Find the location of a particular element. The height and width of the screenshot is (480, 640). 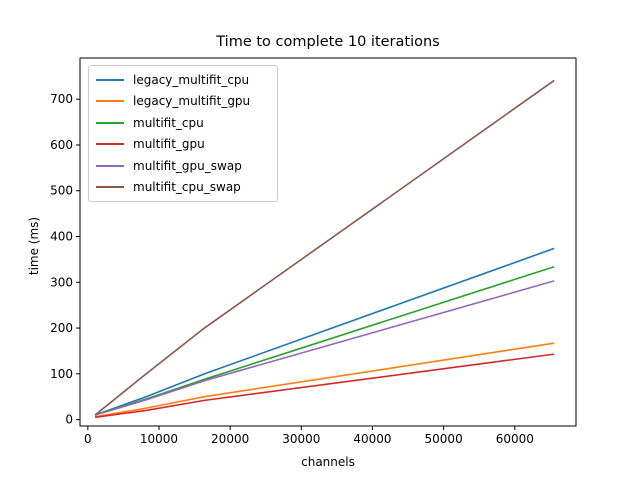

y-tick-label: 700 is located at coordinates (61, 99).